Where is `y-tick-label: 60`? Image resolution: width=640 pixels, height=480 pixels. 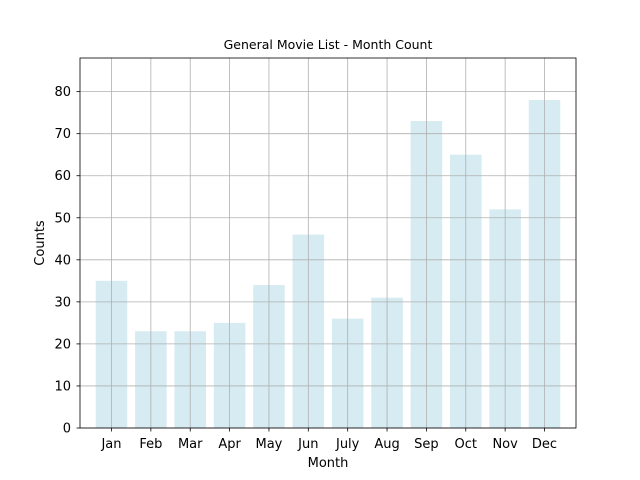
y-tick-label: 60 is located at coordinates (62, 176).